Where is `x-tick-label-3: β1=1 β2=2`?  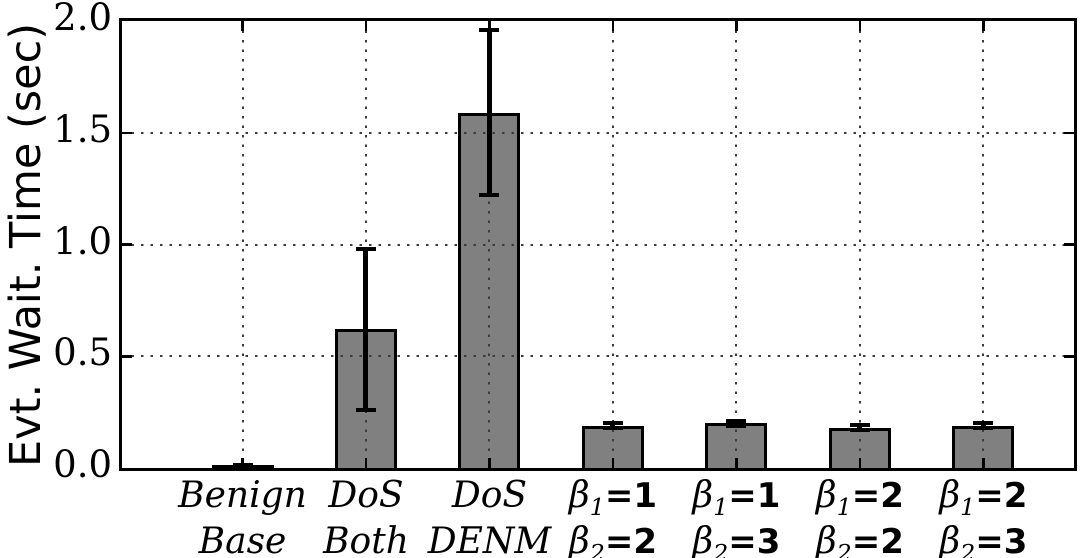 x-tick-label-3: β1=1 β2=2 is located at coordinates (613, 515).